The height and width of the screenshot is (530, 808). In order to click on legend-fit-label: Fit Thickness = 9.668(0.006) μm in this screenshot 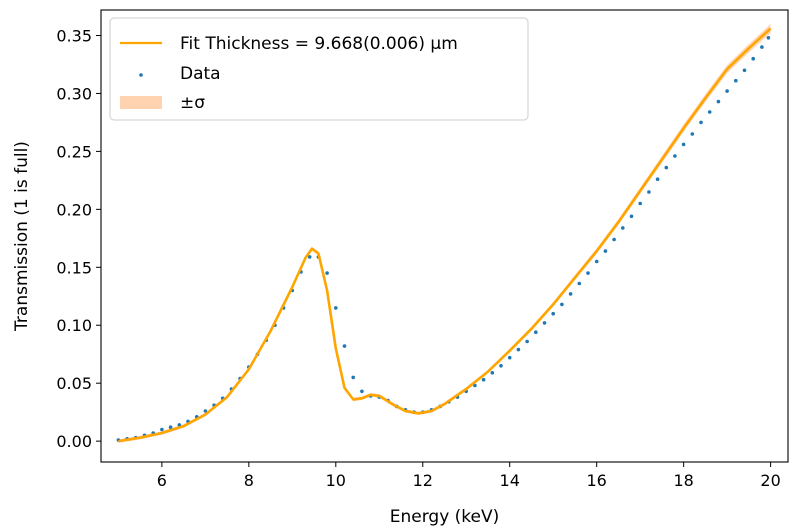, I will do `click(319, 44)`.